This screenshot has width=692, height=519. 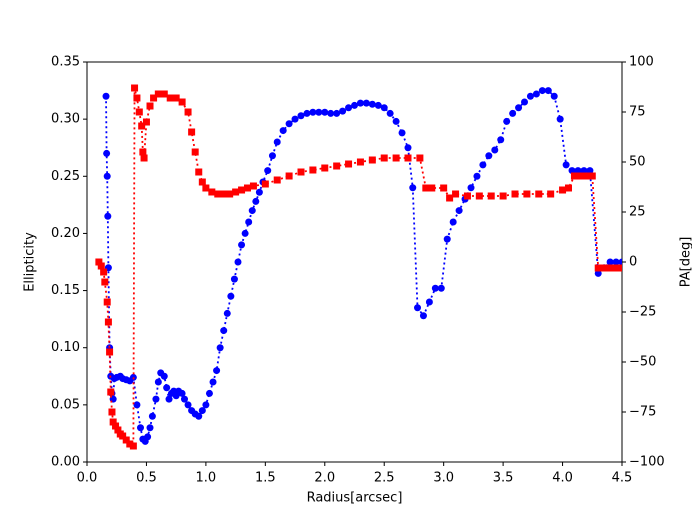 I want to click on x-axis-label: Radius[arcsec], so click(x=355, y=498).